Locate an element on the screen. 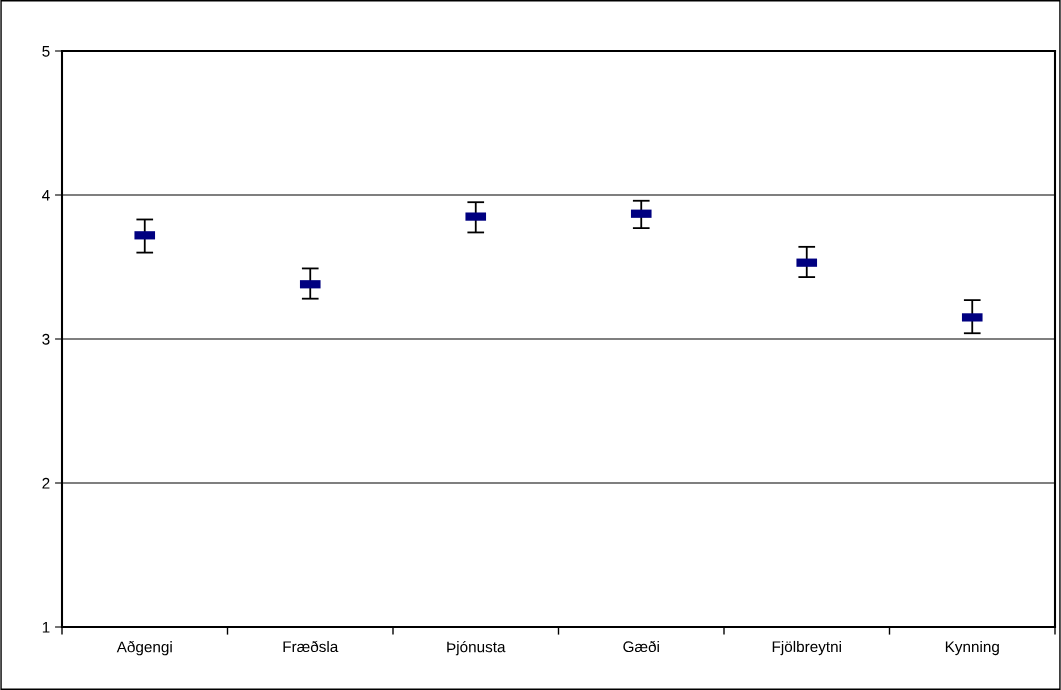 The image size is (1061, 690). x-tick-label: Gæði is located at coordinates (641, 646).